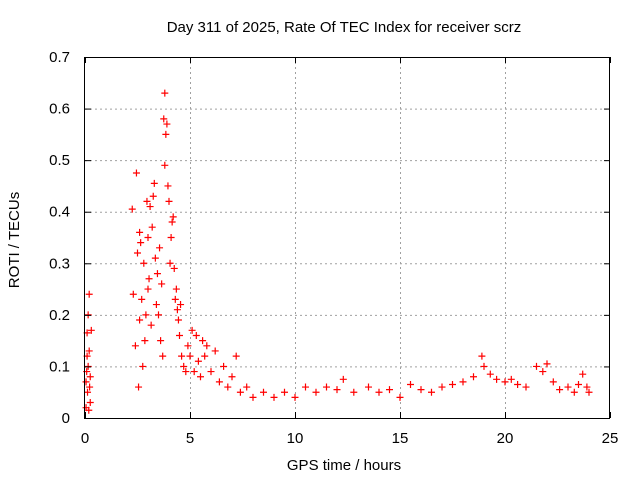 The image size is (640, 480). I want to click on y-tick-label: 0.5, so click(59, 160).